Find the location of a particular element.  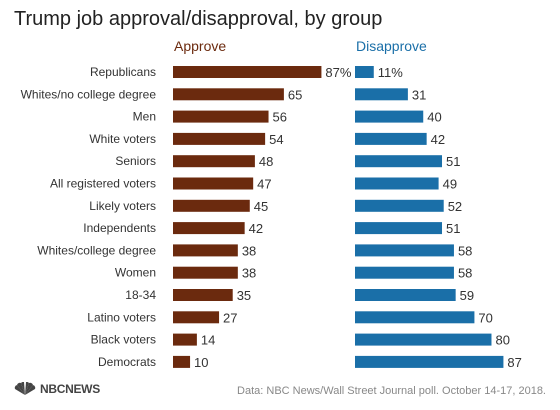

category-label: Men is located at coordinates (144, 117).